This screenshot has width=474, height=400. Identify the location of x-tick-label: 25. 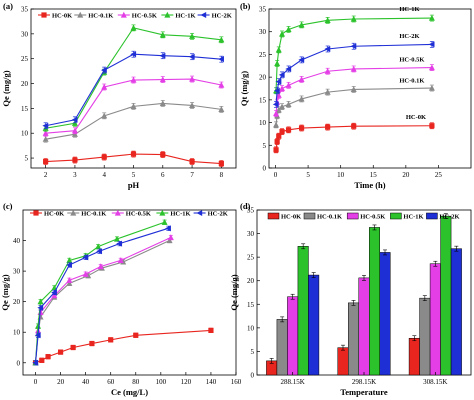
(439, 175).